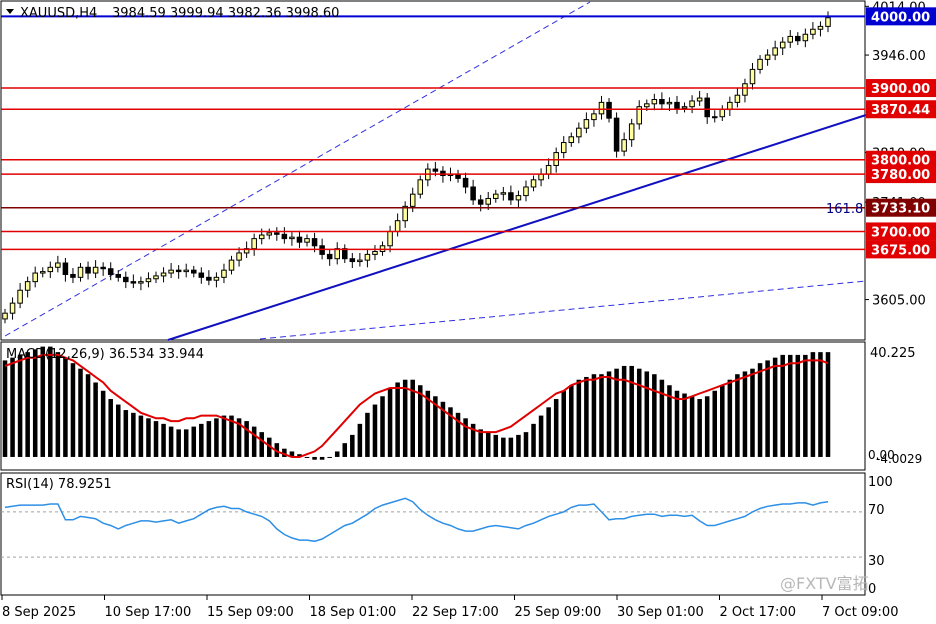  I want to click on level-tag-label: 3870.44, so click(900, 110).